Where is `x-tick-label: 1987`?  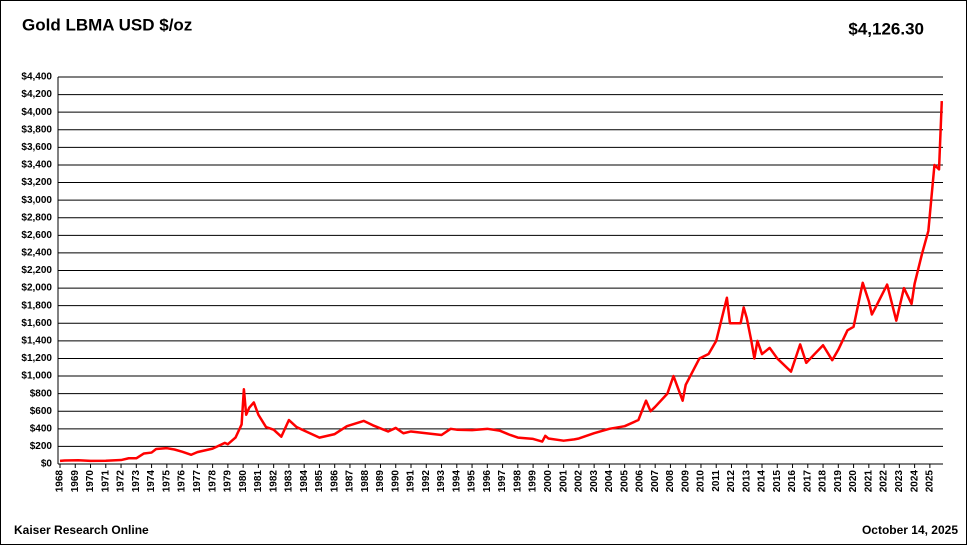
x-tick-label: 1987 is located at coordinates (350, 481).